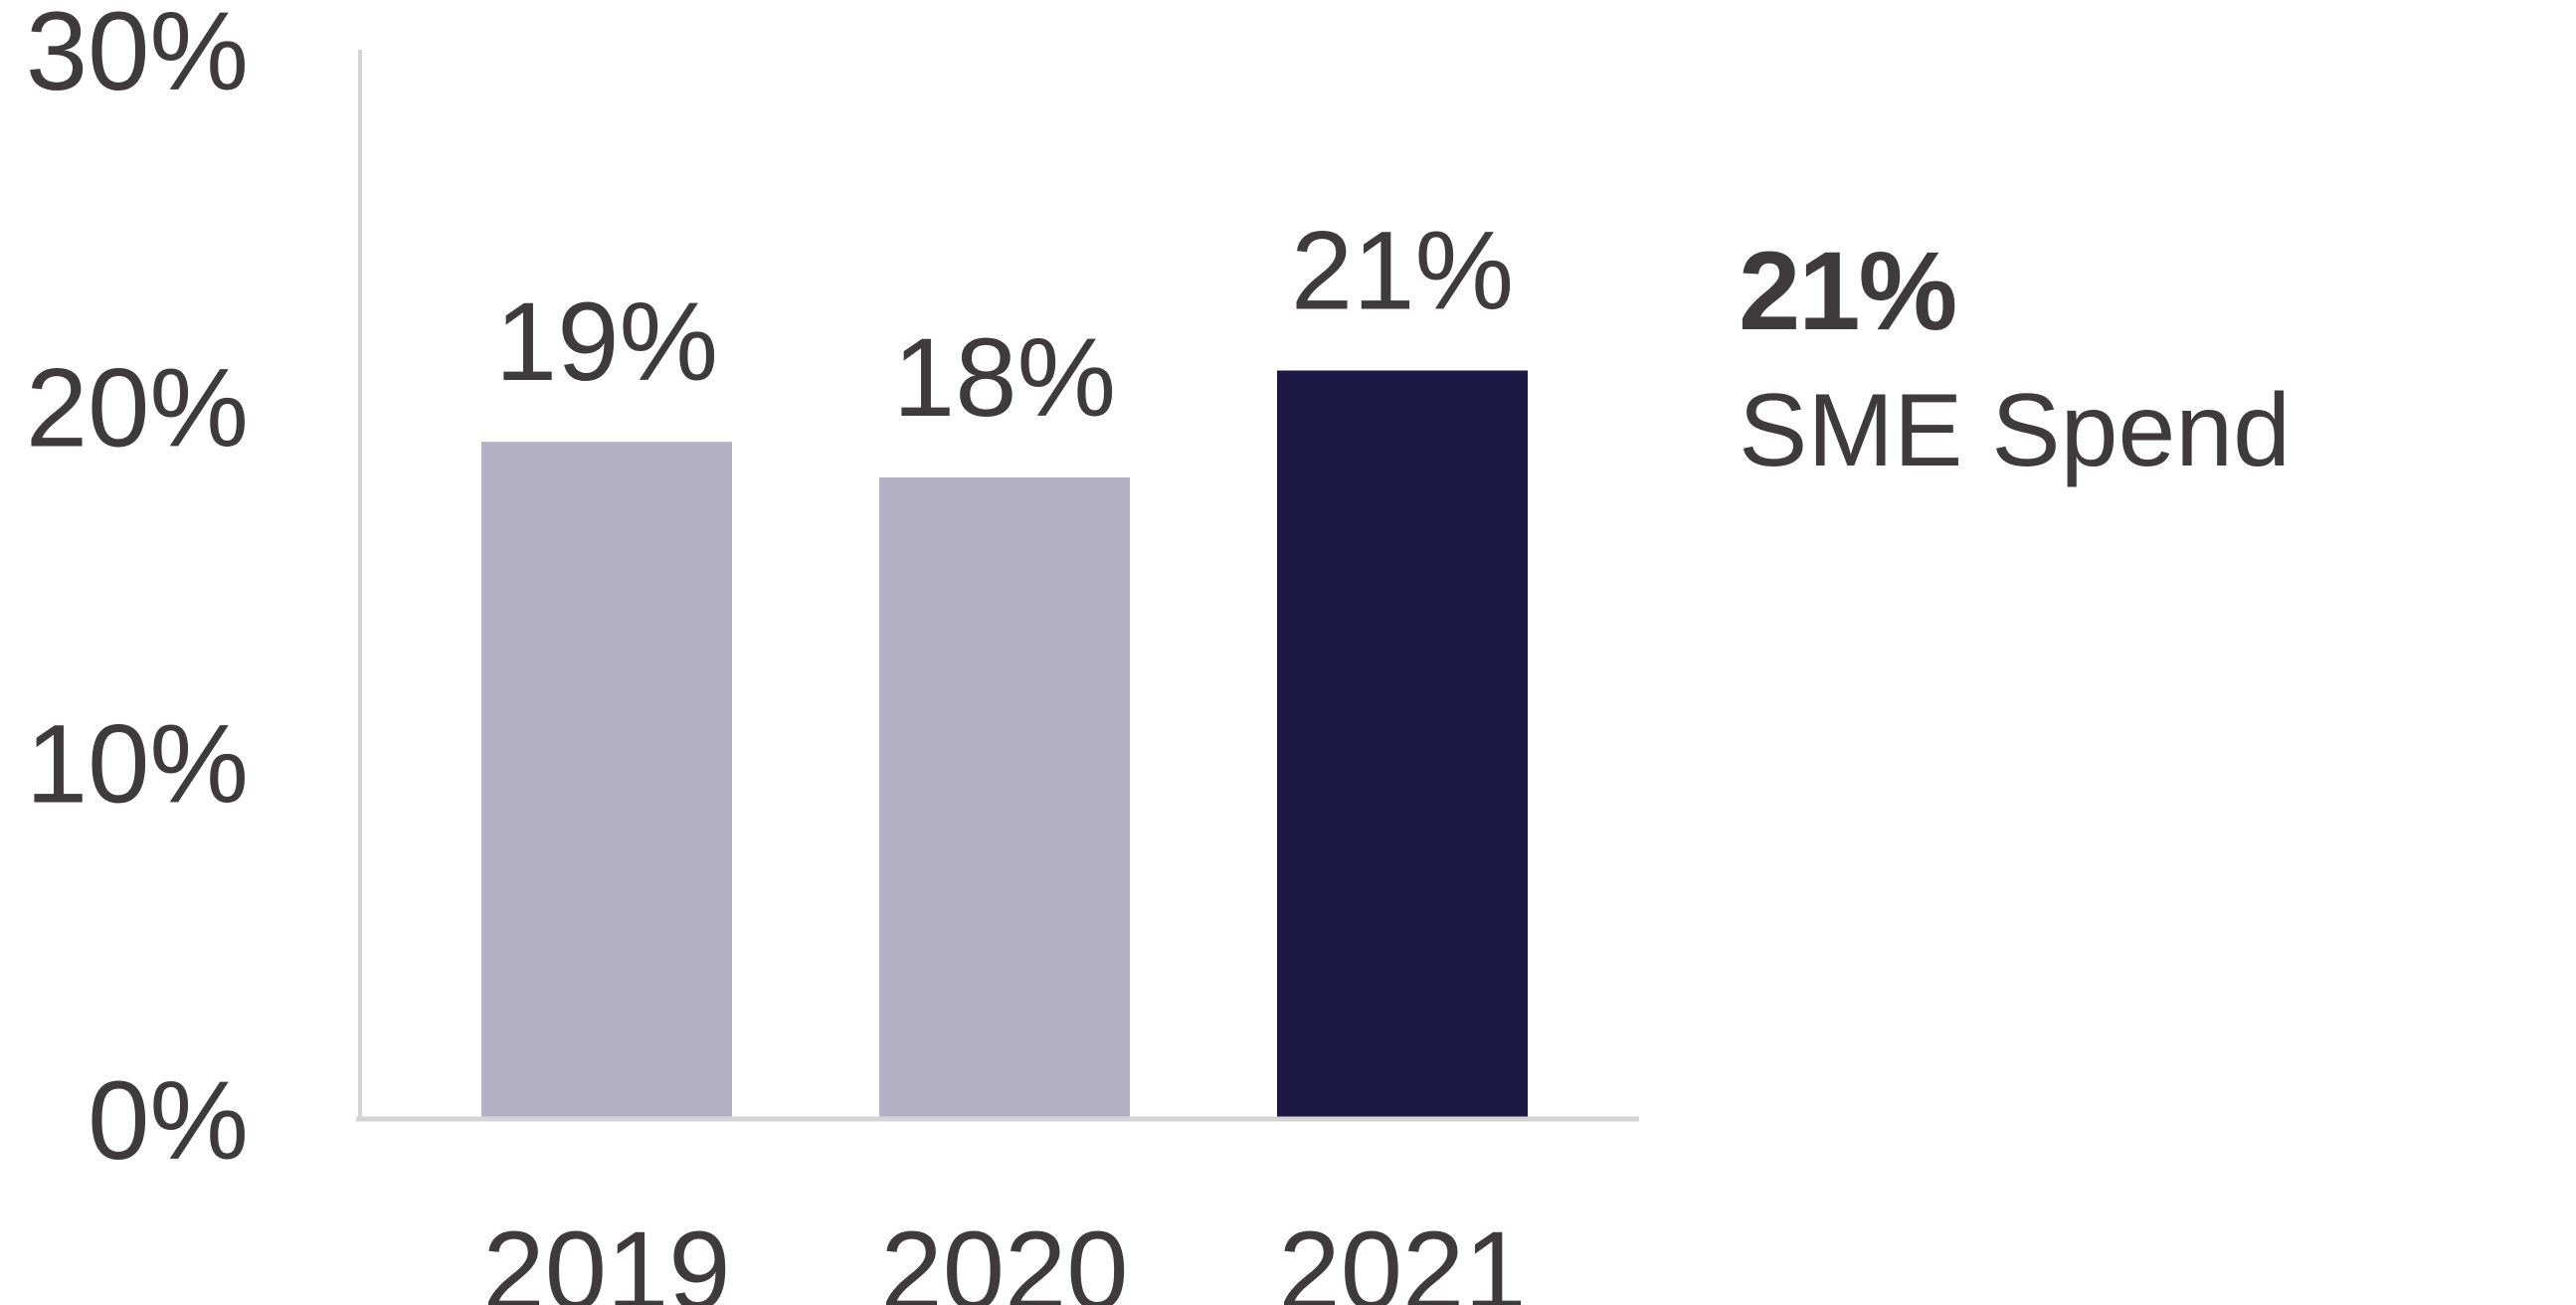  Describe the element at coordinates (137, 407) in the screenshot. I see `y-tick-label: 20%` at that location.